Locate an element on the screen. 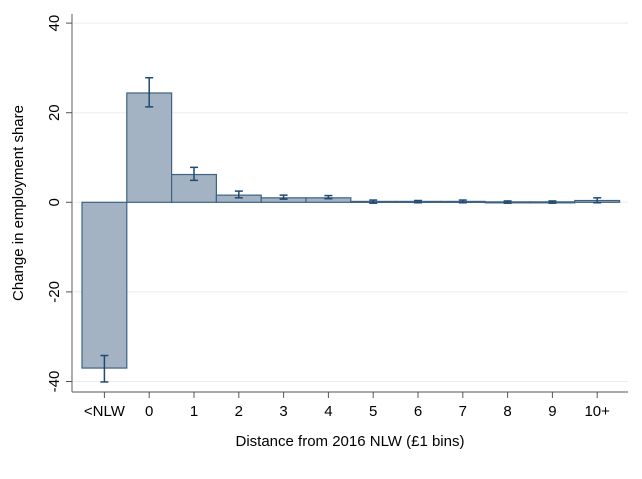  x-tick-label: 4 is located at coordinates (328, 411).